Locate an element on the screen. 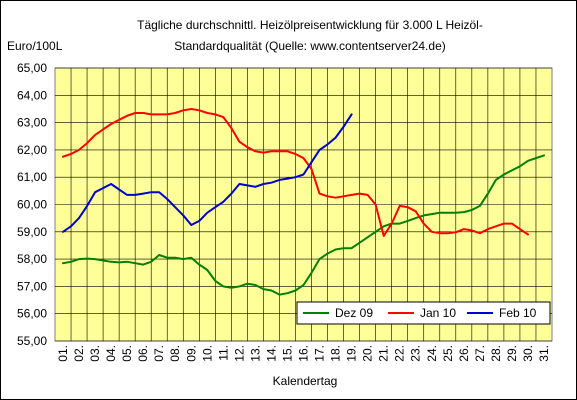 This screenshot has width=577, height=400. y-tick-label: 61,00 is located at coordinates (32, 177).